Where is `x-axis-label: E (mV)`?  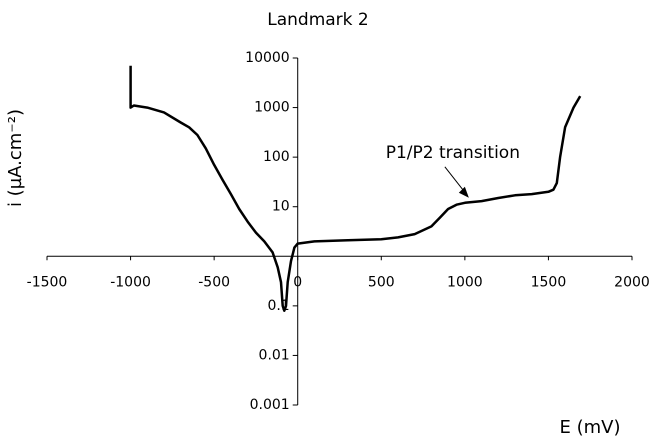 x-axis-label: E (mV) is located at coordinates (590, 427).